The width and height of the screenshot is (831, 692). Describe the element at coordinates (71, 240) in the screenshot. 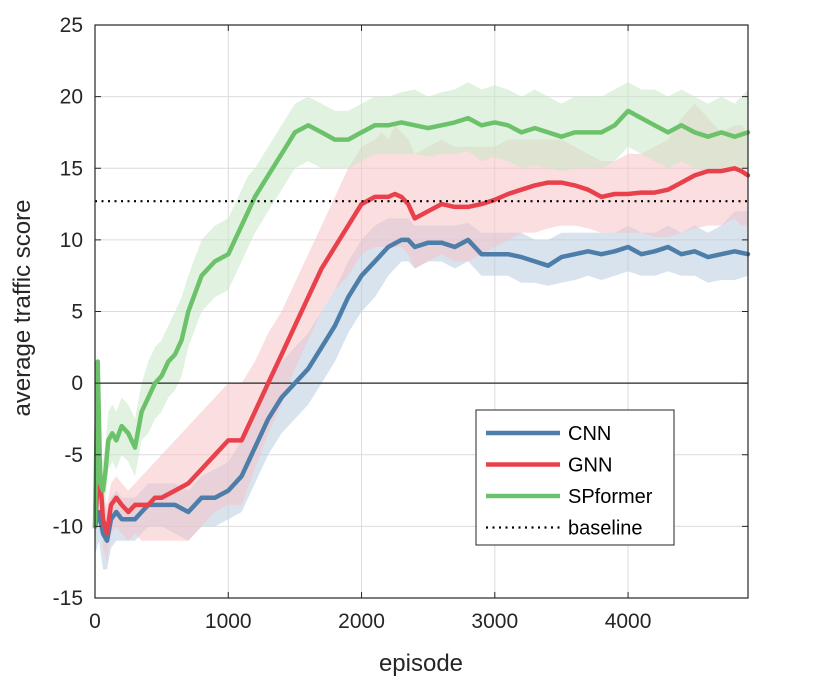

I see `y-tick-label-5: 10` at that location.